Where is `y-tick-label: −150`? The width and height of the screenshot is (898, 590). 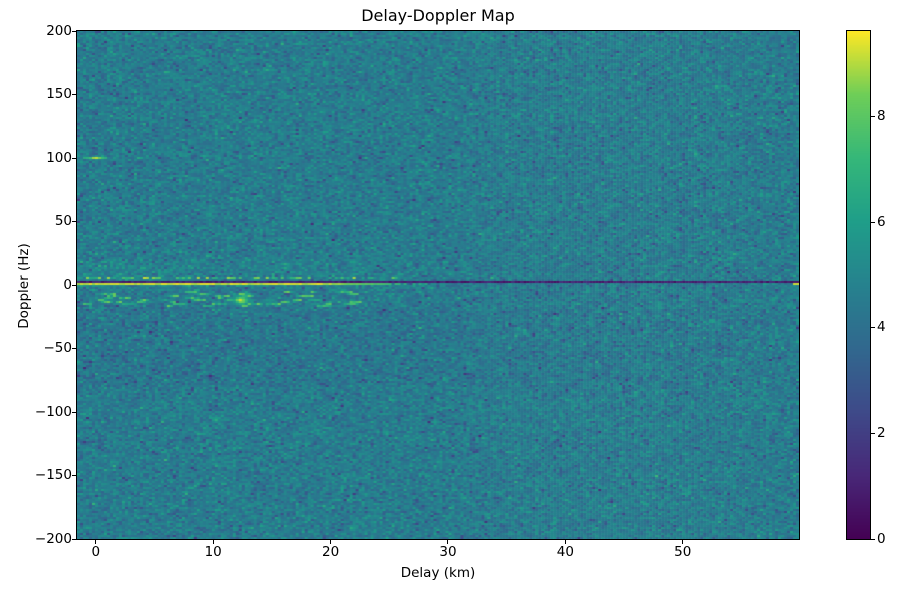
y-tick-label: −150 is located at coordinates (53, 475).